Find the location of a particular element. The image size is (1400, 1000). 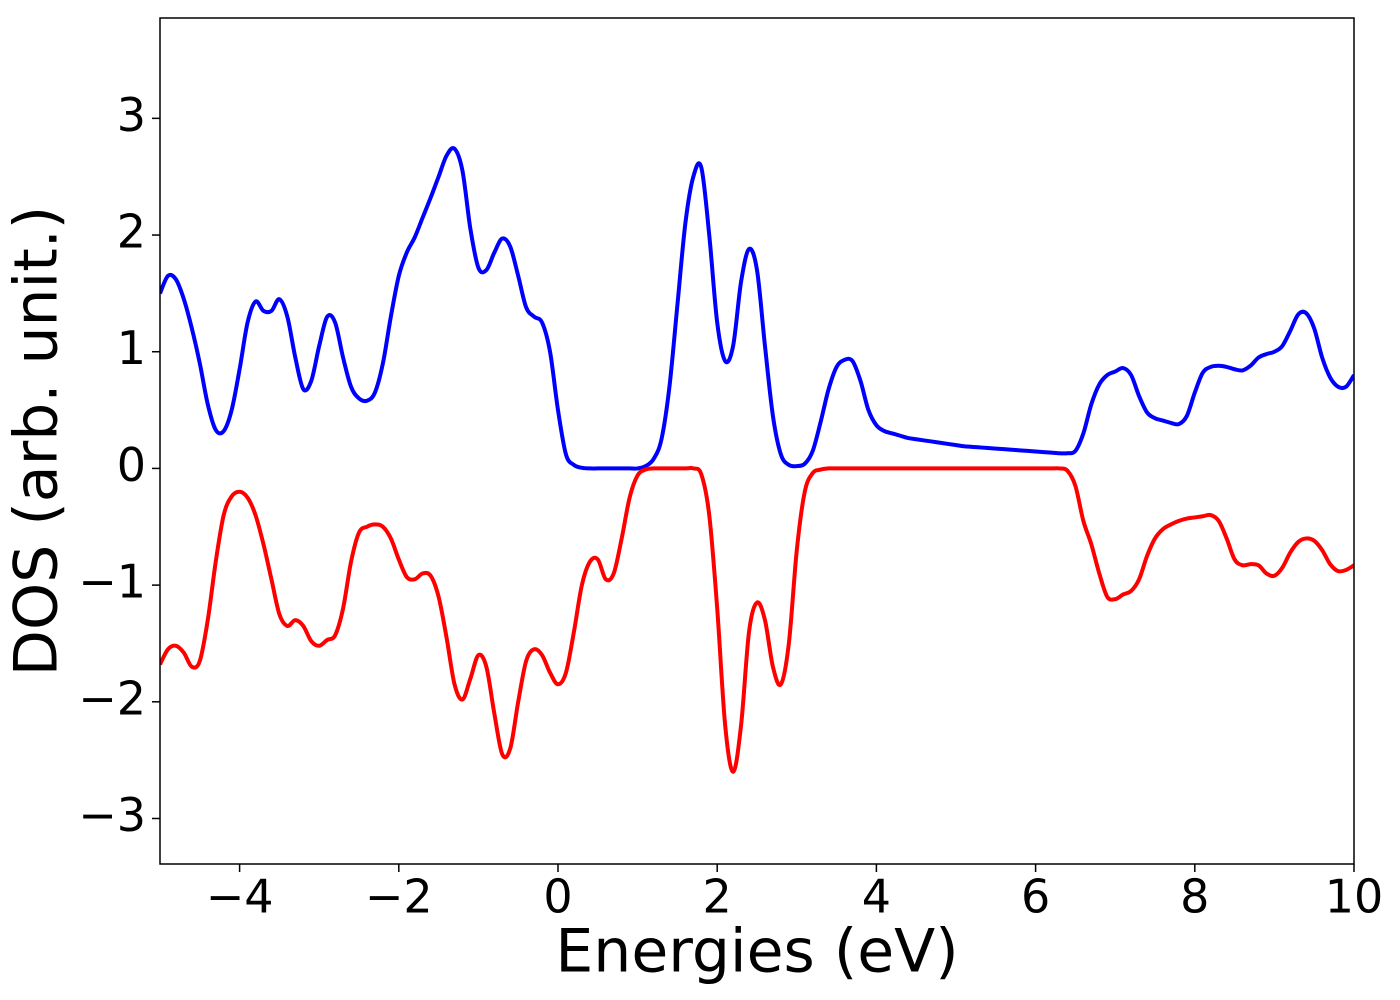

y-tick-label: 1 is located at coordinates (131, 348).